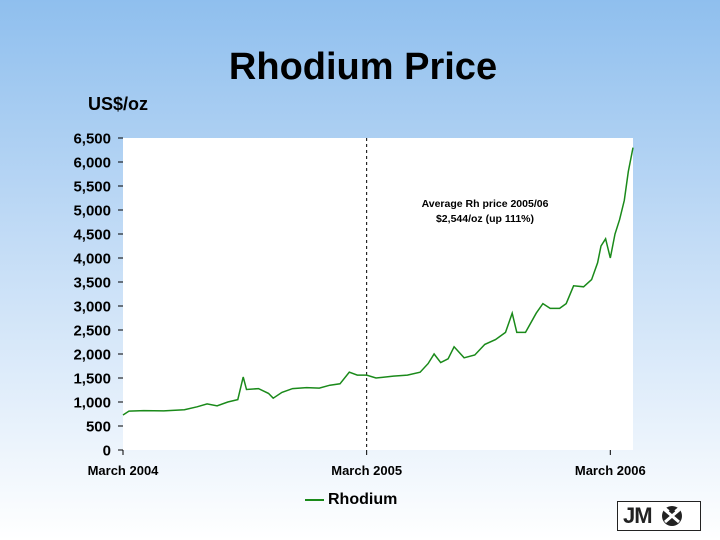 The width and height of the screenshot is (720, 540). I want to click on y-tick-label: 500, so click(98, 427).